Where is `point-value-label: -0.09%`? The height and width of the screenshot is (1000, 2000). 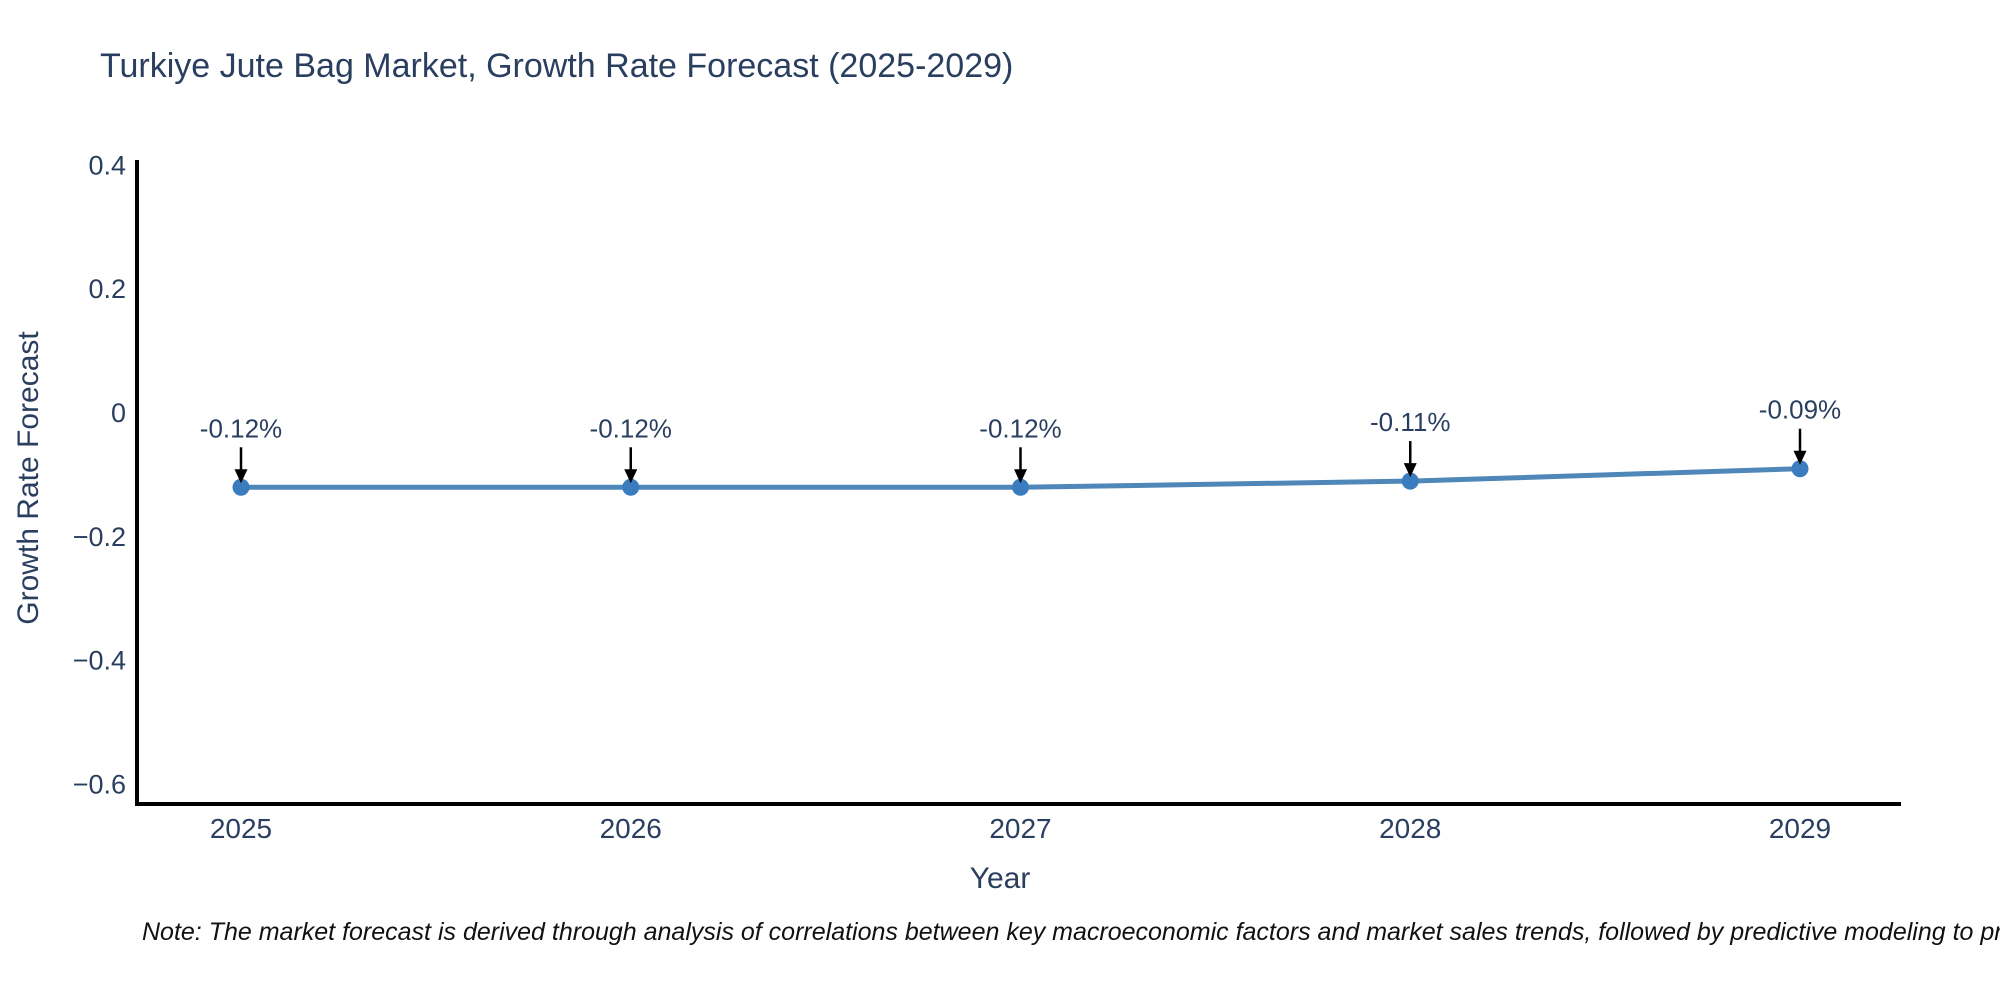
point-value-label: -0.09% is located at coordinates (1800, 410).